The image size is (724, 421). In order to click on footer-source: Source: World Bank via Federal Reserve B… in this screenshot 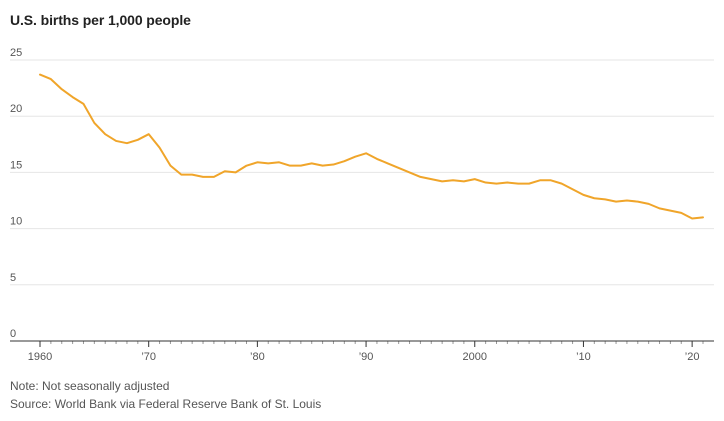, I will do `click(166, 404)`.